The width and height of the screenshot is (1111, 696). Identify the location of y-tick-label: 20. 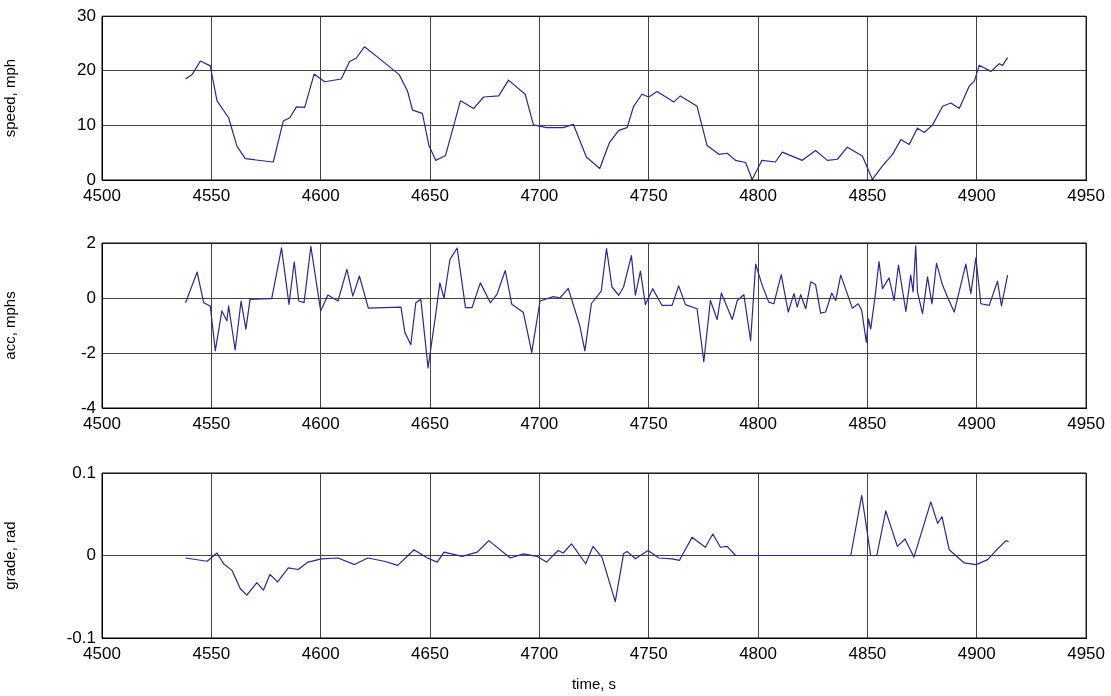
(86, 70).